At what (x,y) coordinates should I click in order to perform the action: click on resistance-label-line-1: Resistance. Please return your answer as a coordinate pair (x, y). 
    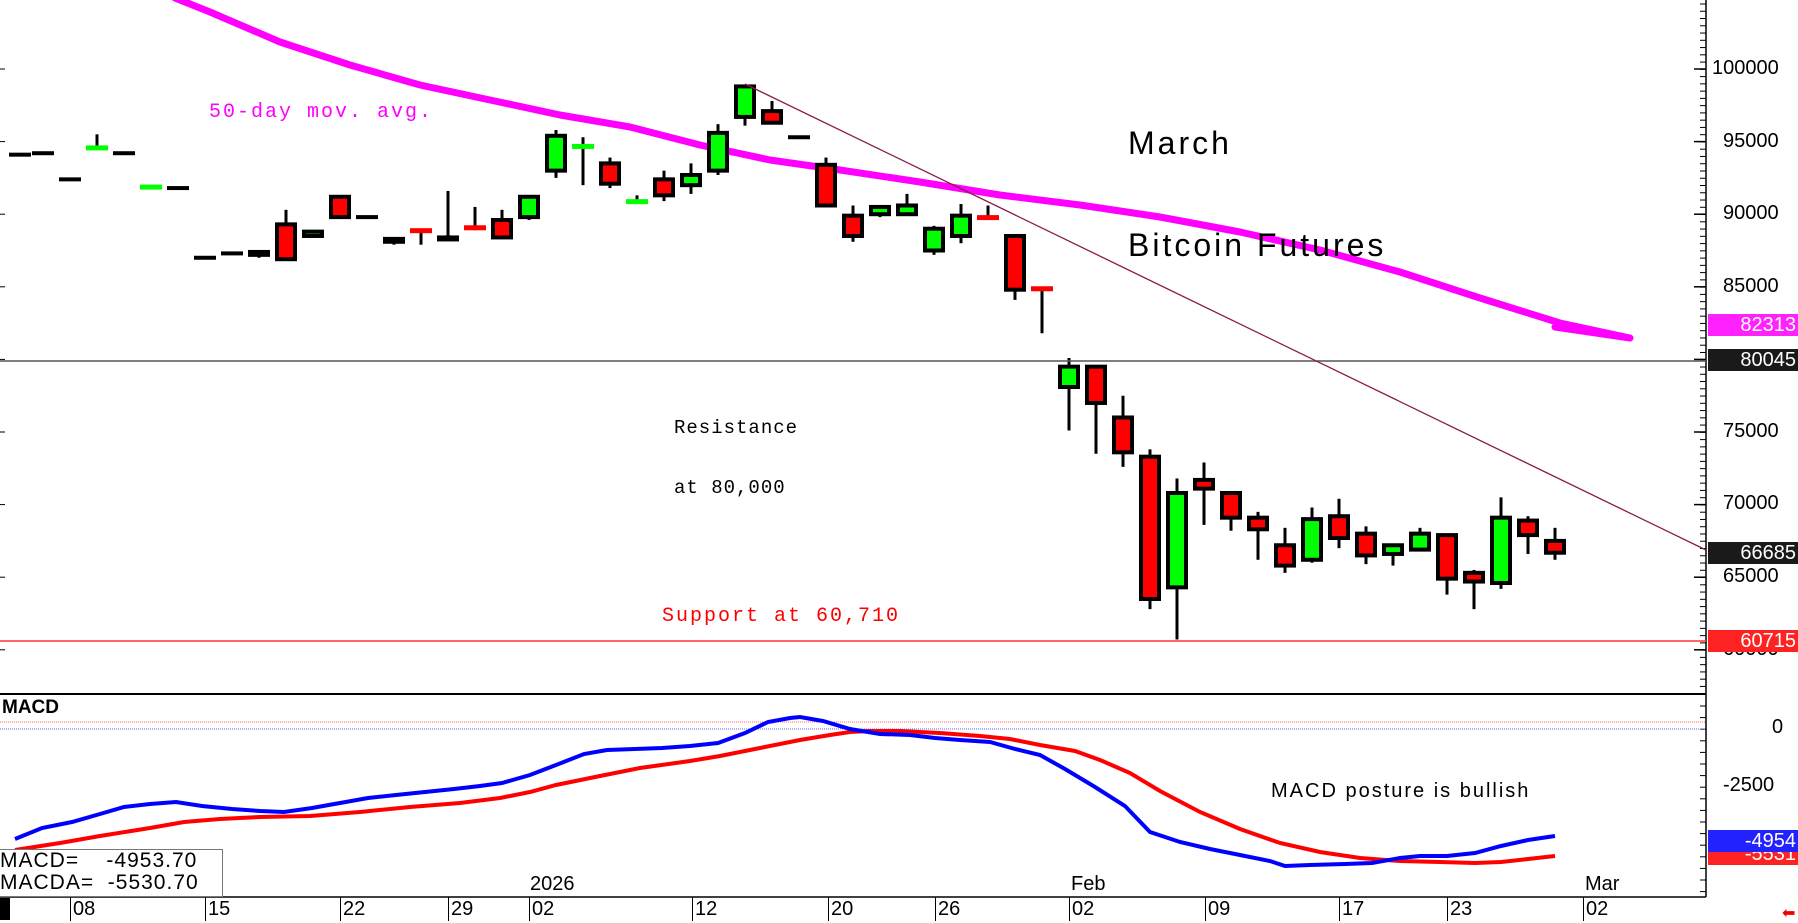
    Looking at the image, I should click on (736, 428).